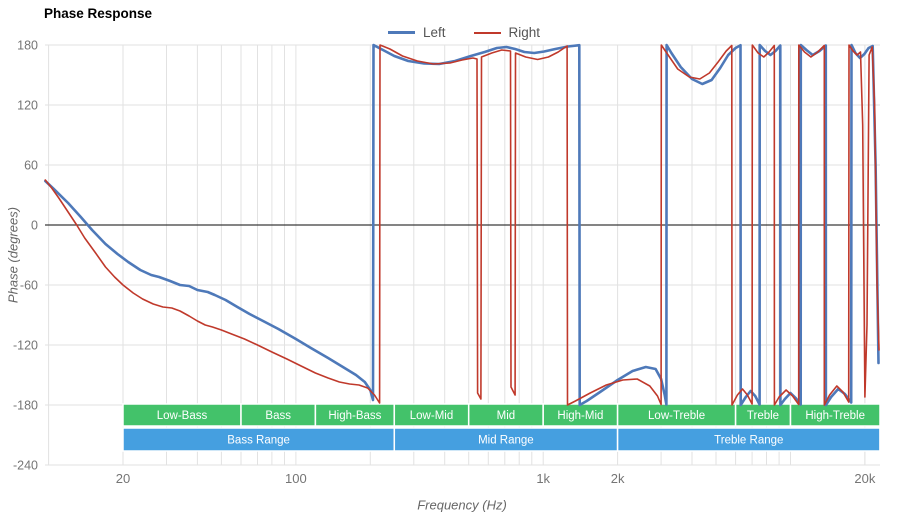  What do you see at coordinates (13, 255) in the screenshot?
I see `y-axis-title: Phase (degrees)` at bounding box center [13, 255].